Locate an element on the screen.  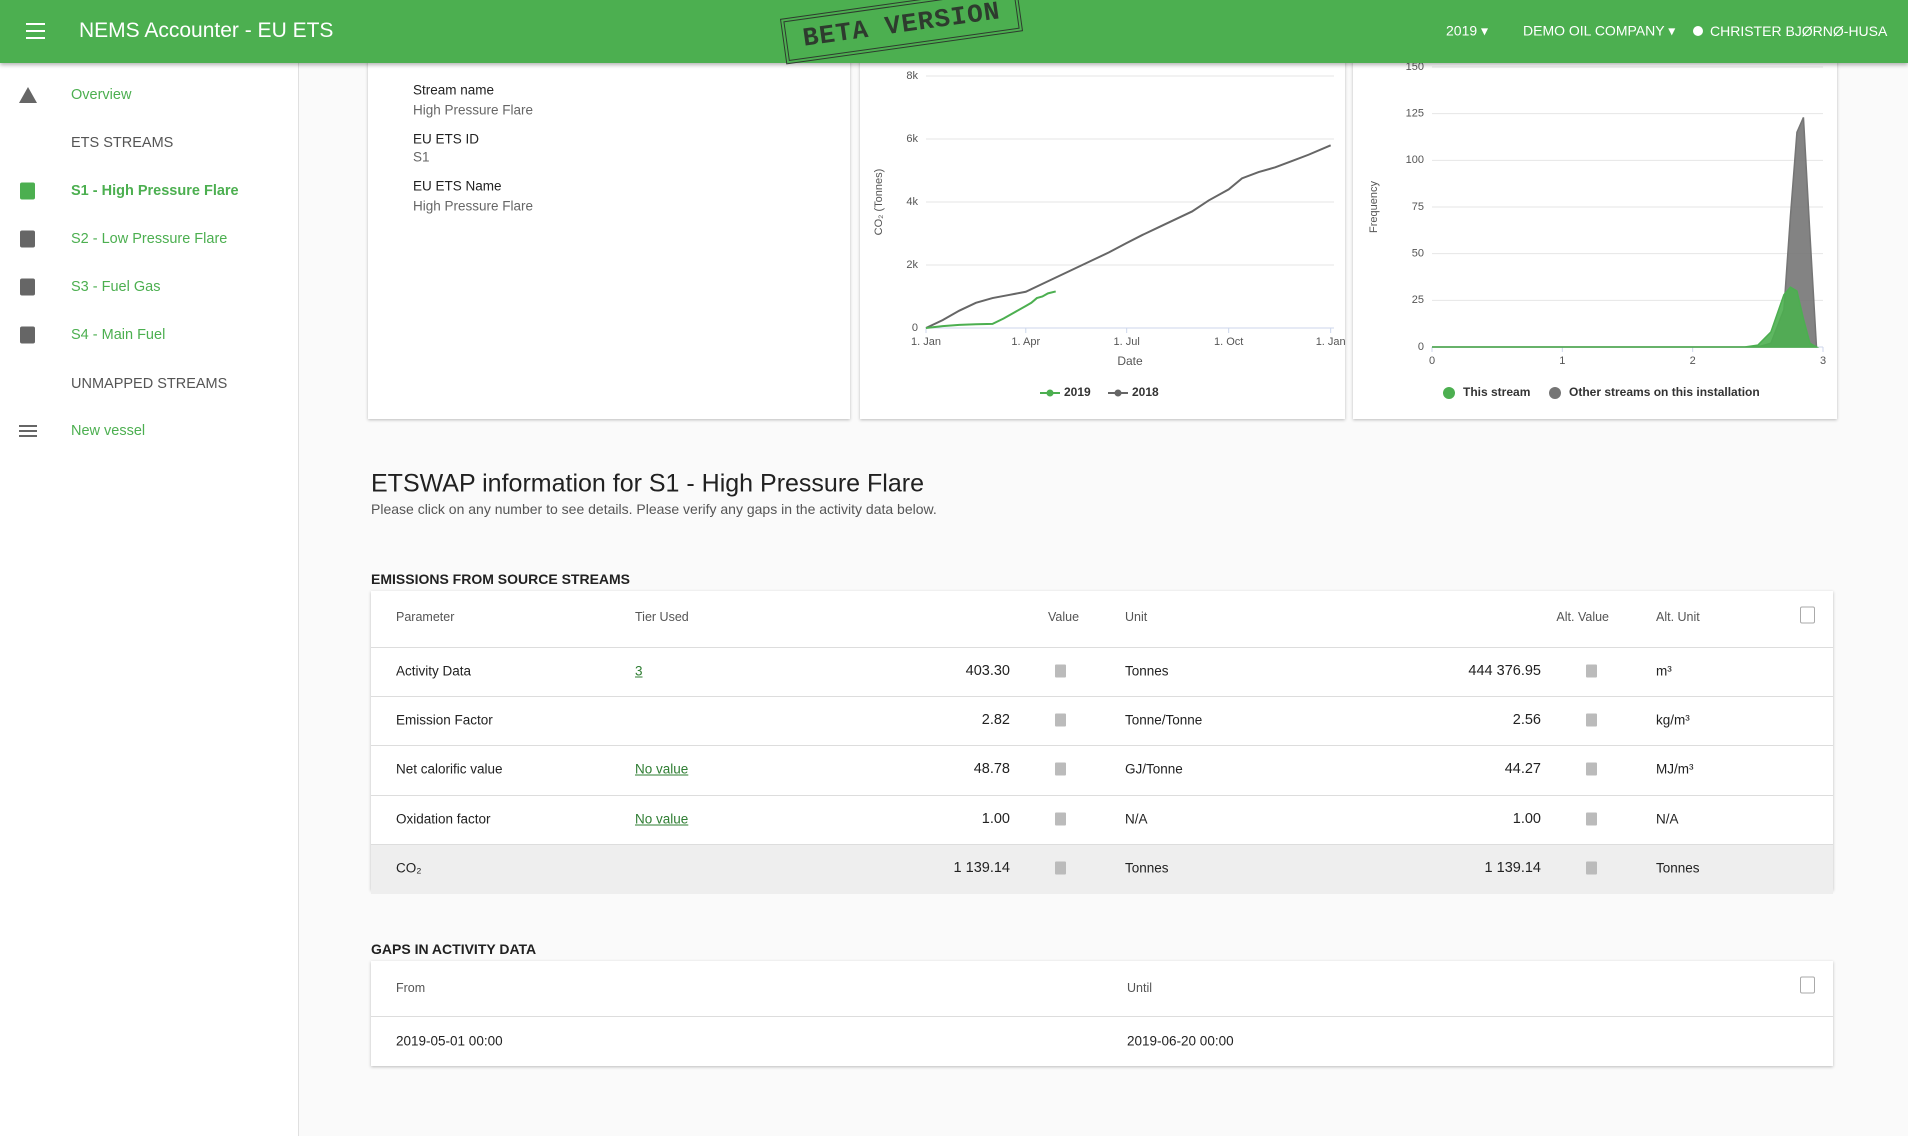
year-select: 2019 ▾ is located at coordinates (1467, 30).